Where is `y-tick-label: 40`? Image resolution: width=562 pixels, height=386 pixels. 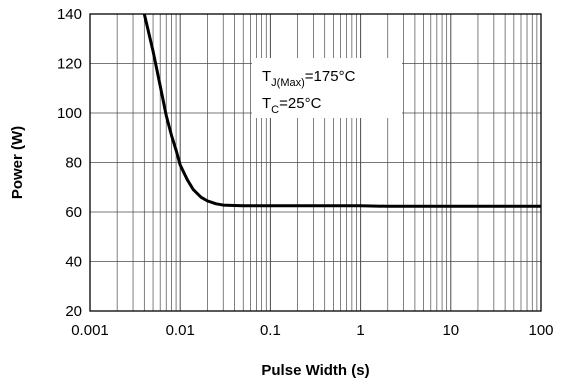
y-tick-label: 40 is located at coordinates (73, 262).